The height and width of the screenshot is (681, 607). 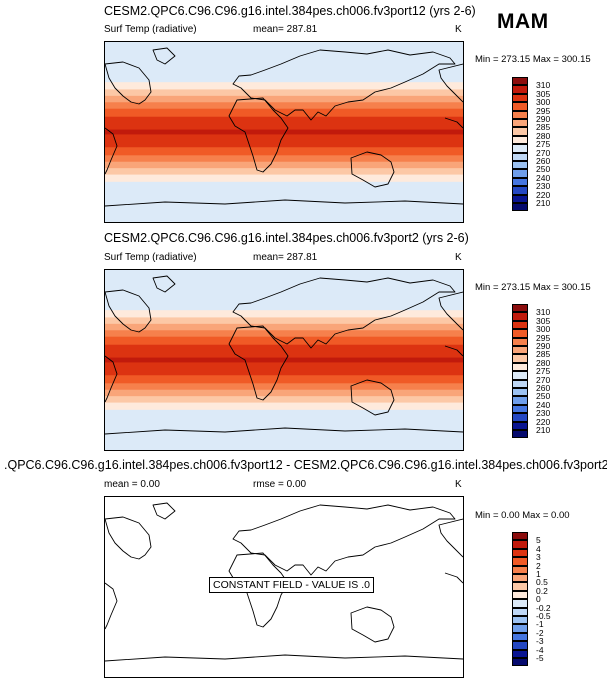 What do you see at coordinates (458, 484) in the screenshot?
I see `panel3-units: K` at bounding box center [458, 484].